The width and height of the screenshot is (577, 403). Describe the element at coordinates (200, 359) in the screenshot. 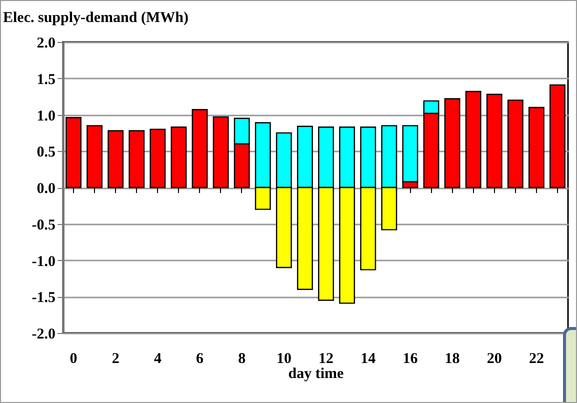

I see `x-tick-label: 6` at that location.